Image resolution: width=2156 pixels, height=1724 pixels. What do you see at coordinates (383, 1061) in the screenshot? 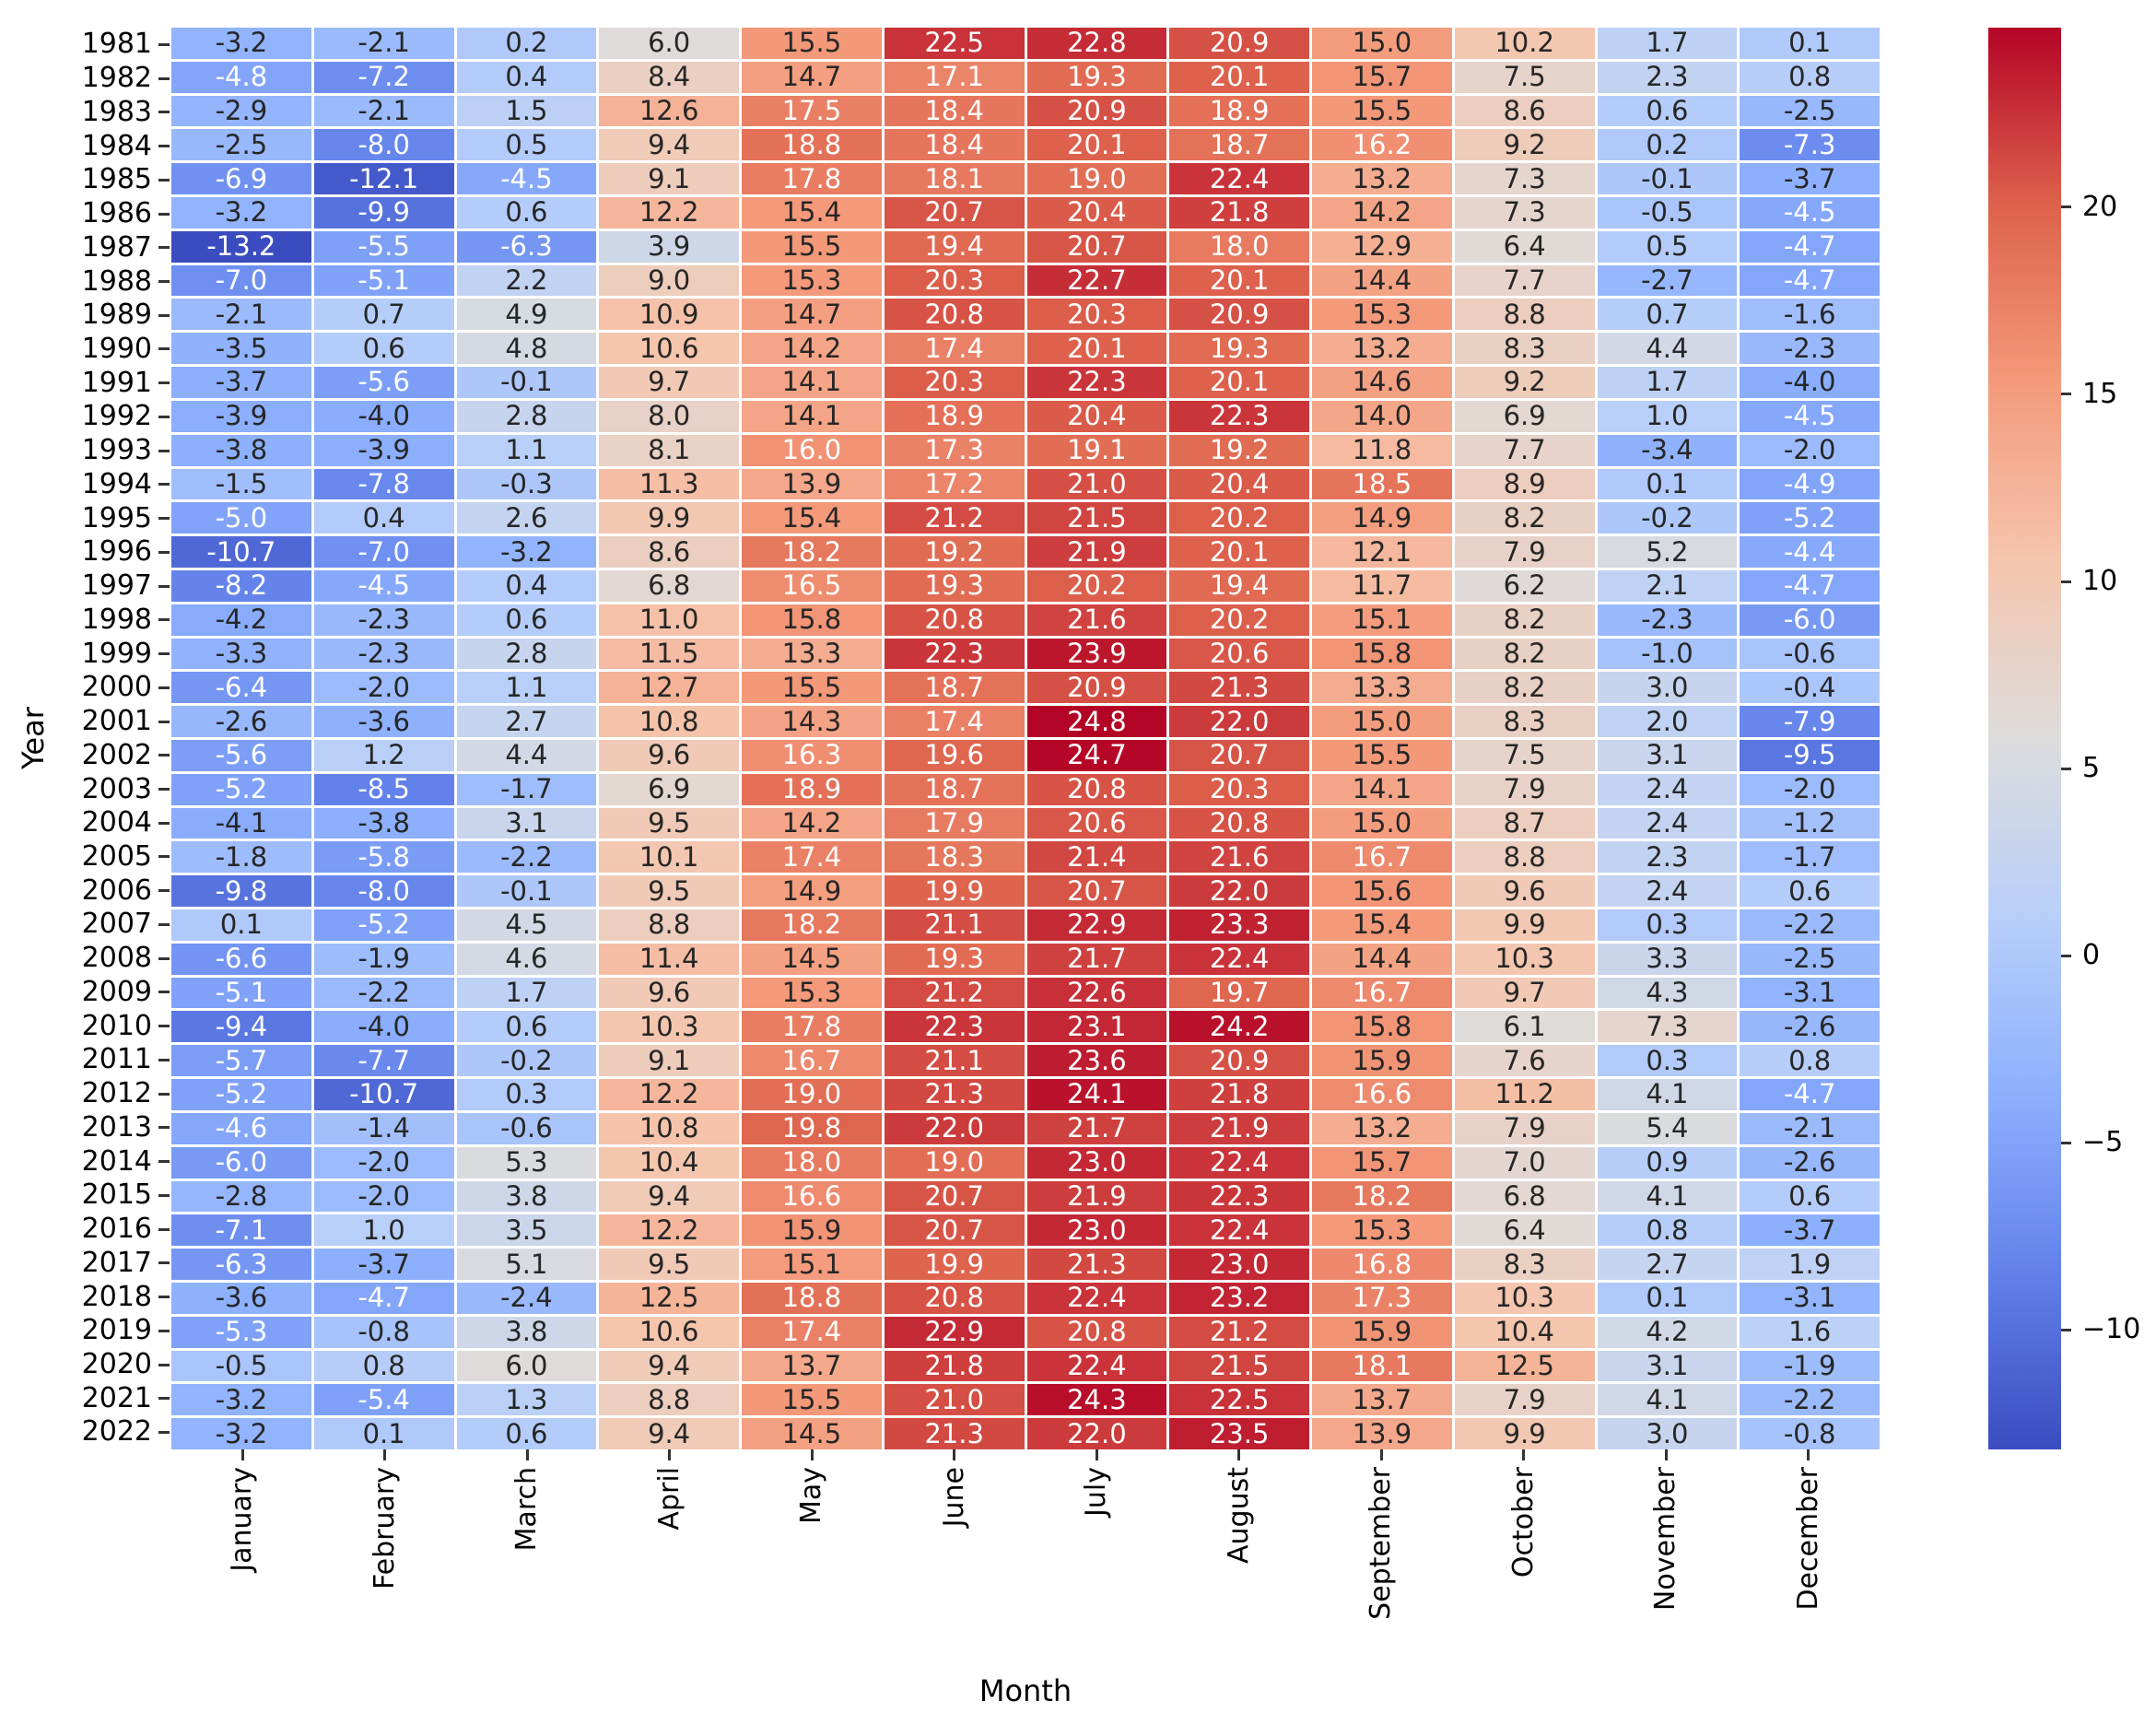
I see `heatmap-cell: -7.7` at bounding box center [383, 1061].